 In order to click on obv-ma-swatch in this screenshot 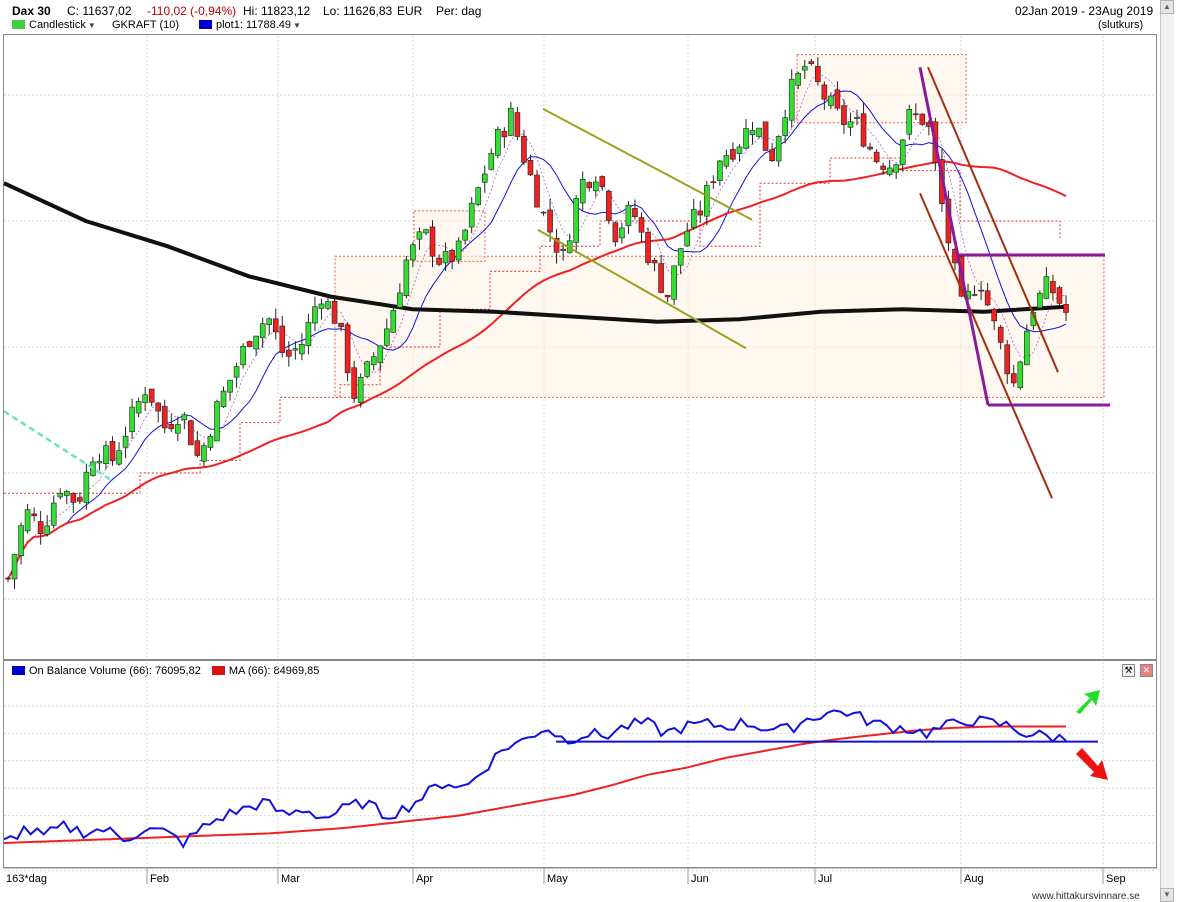, I will do `click(218, 670)`.